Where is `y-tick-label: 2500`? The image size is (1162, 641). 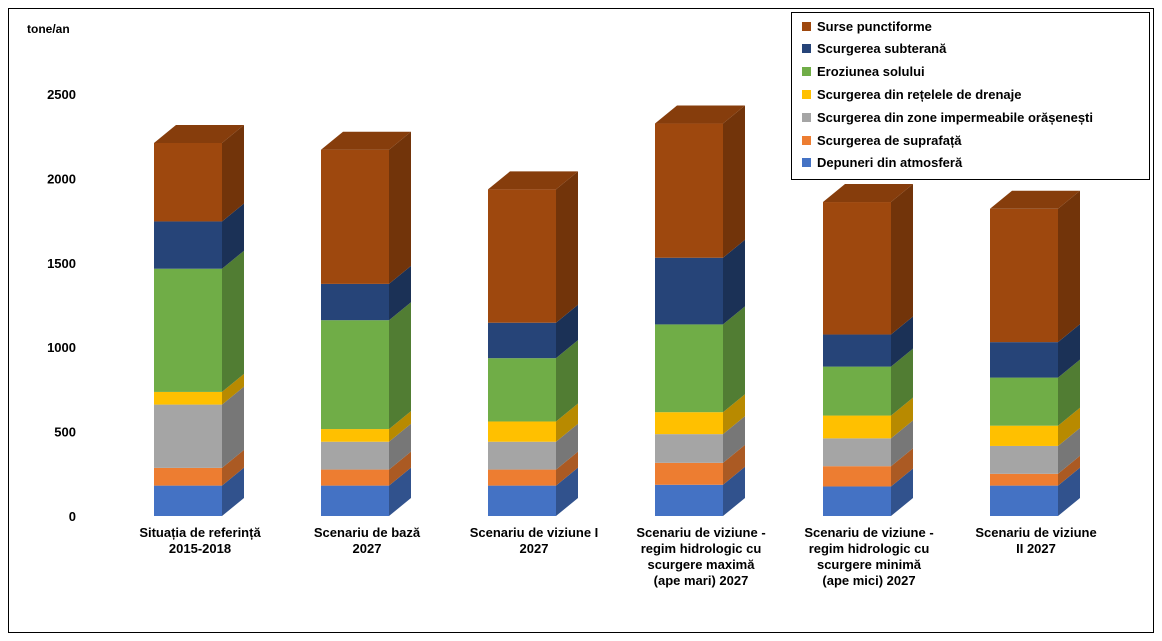
y-tick-label: 2500 is located at coordinates (61, 94).